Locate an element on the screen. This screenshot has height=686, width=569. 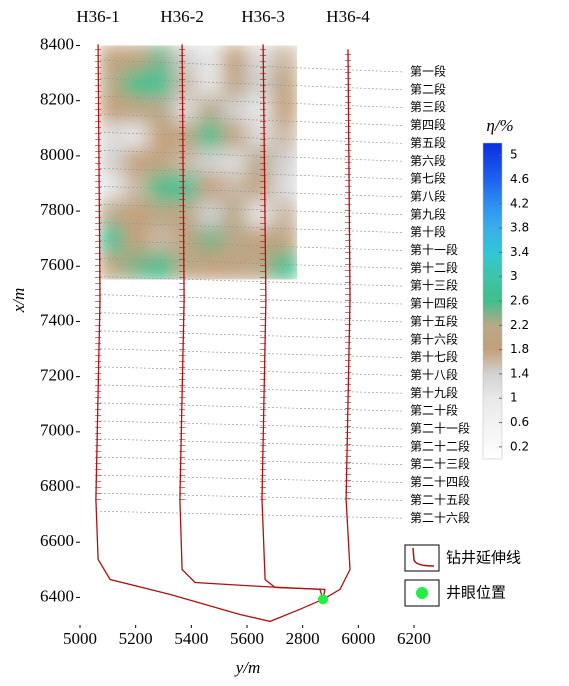
segment-label: 第十五段 is located at coordinates (434, 320).